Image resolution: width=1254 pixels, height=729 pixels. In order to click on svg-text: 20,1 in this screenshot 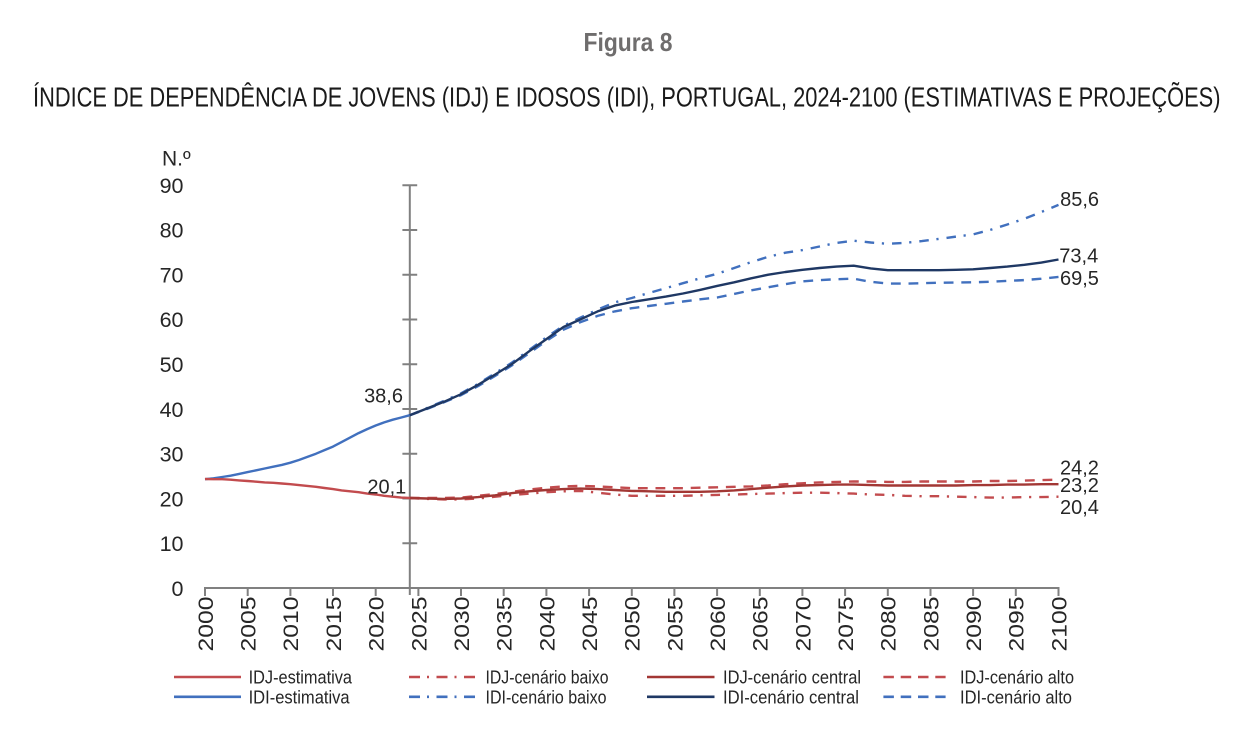, I will do `click(386, 488)`.